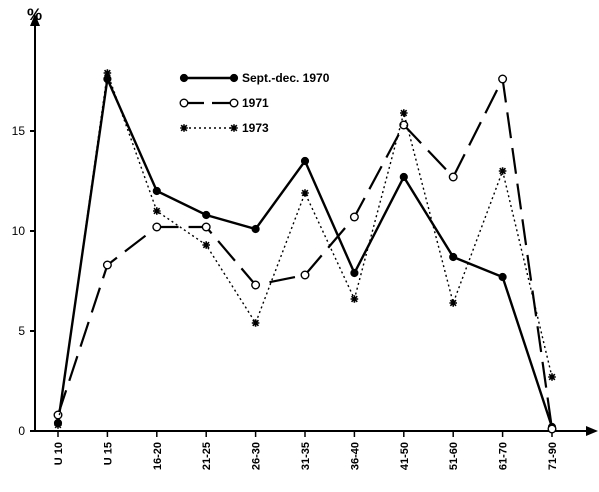 The width and height of the screenshot is (599, 492). I want to click on y-tick-label: 10, so click(19, 231).